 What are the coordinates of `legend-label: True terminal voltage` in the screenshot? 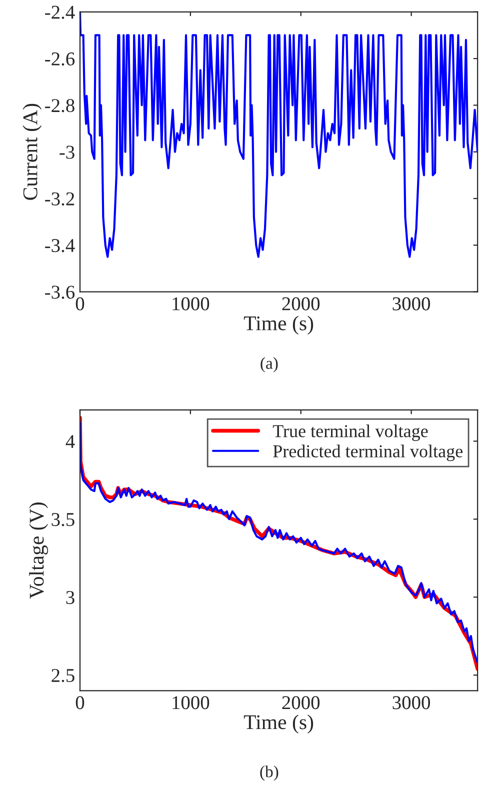 It's located at (350, 432).